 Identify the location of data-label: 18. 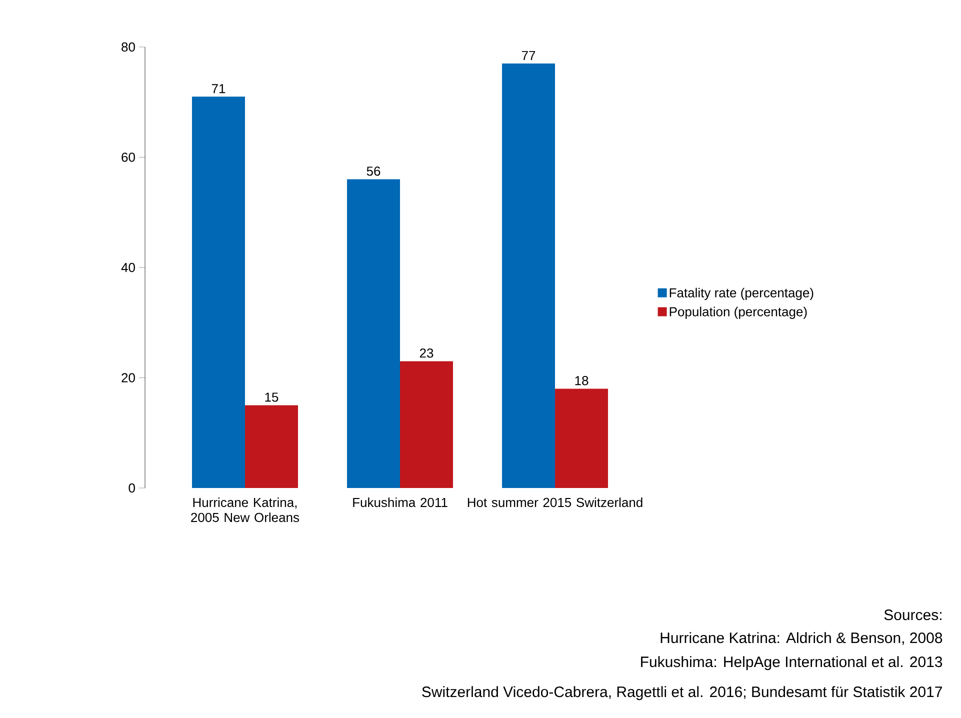
(581, 381).